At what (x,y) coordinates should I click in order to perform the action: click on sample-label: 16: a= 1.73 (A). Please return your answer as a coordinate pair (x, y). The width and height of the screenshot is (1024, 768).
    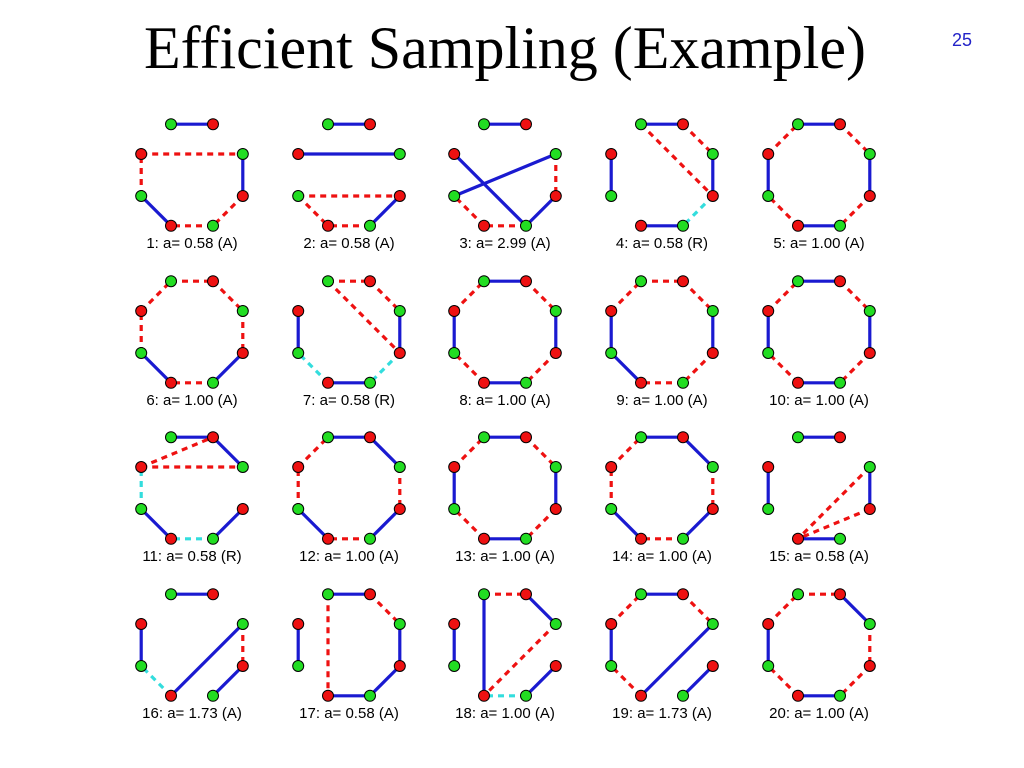
    Looking at the image, I should click on (192, 713).